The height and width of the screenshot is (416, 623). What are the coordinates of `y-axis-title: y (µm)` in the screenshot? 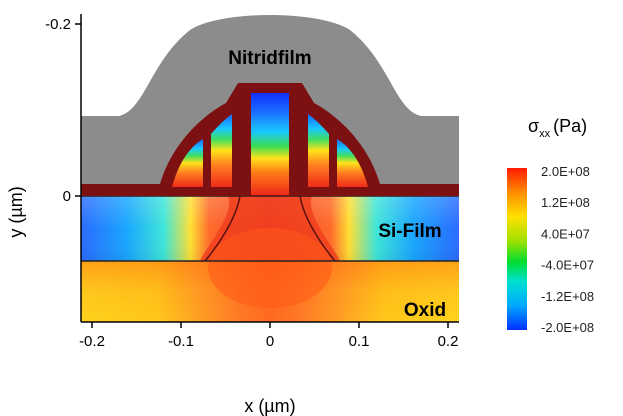 It's located at (16, 211).